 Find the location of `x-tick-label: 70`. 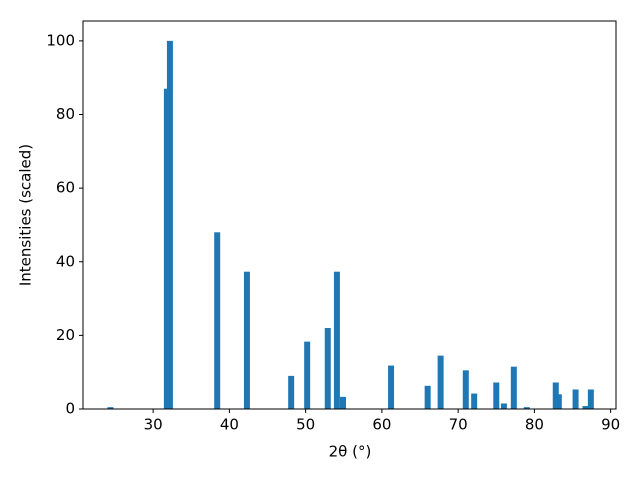

x-tick-label: 70 is located at coordinates (458, 425).